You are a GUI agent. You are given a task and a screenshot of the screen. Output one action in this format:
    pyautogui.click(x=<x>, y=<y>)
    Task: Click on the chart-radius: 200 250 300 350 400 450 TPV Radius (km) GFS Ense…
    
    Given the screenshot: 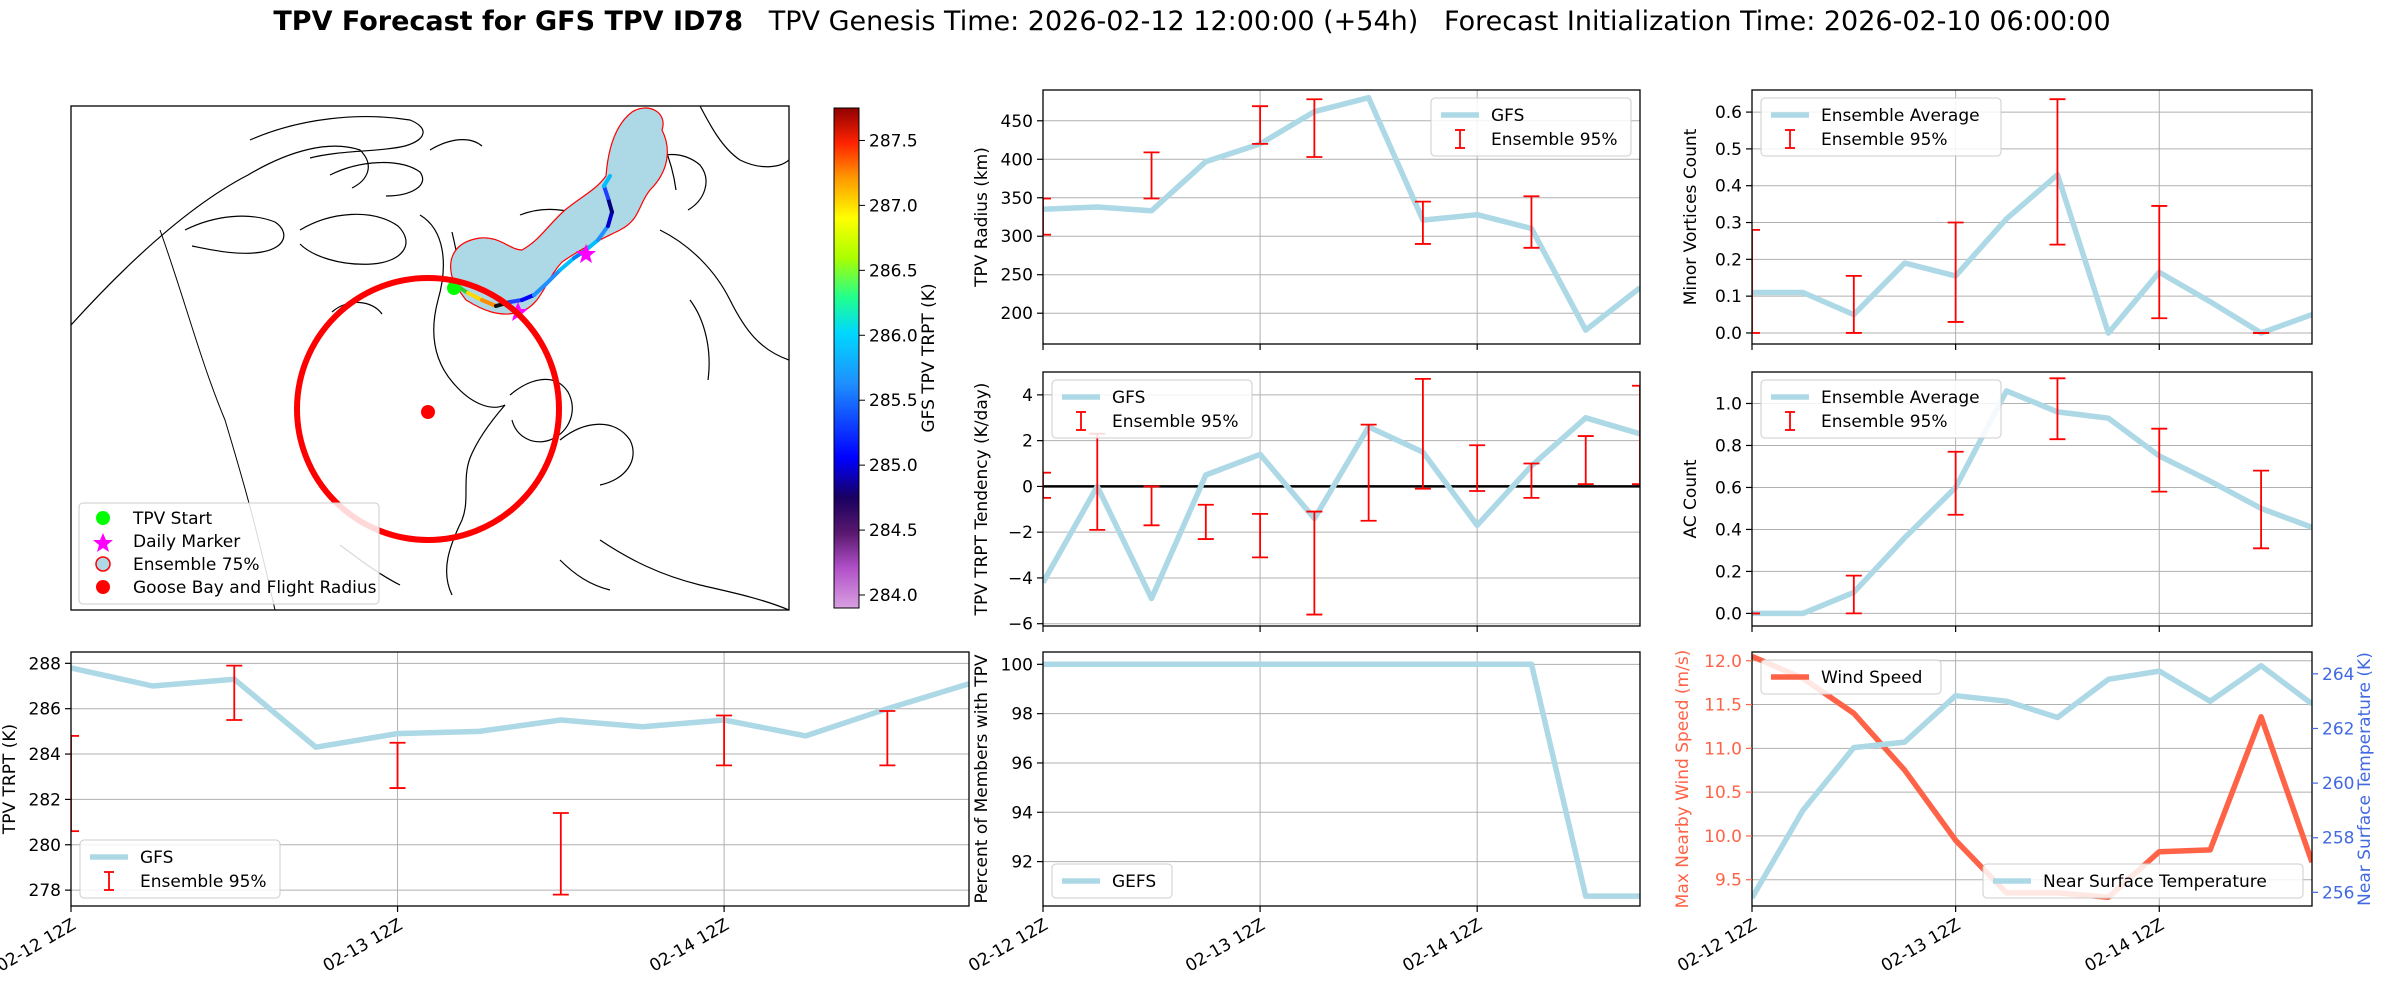 What is the action you would take?
    pyautogui.click(x=1306, y=219)
    